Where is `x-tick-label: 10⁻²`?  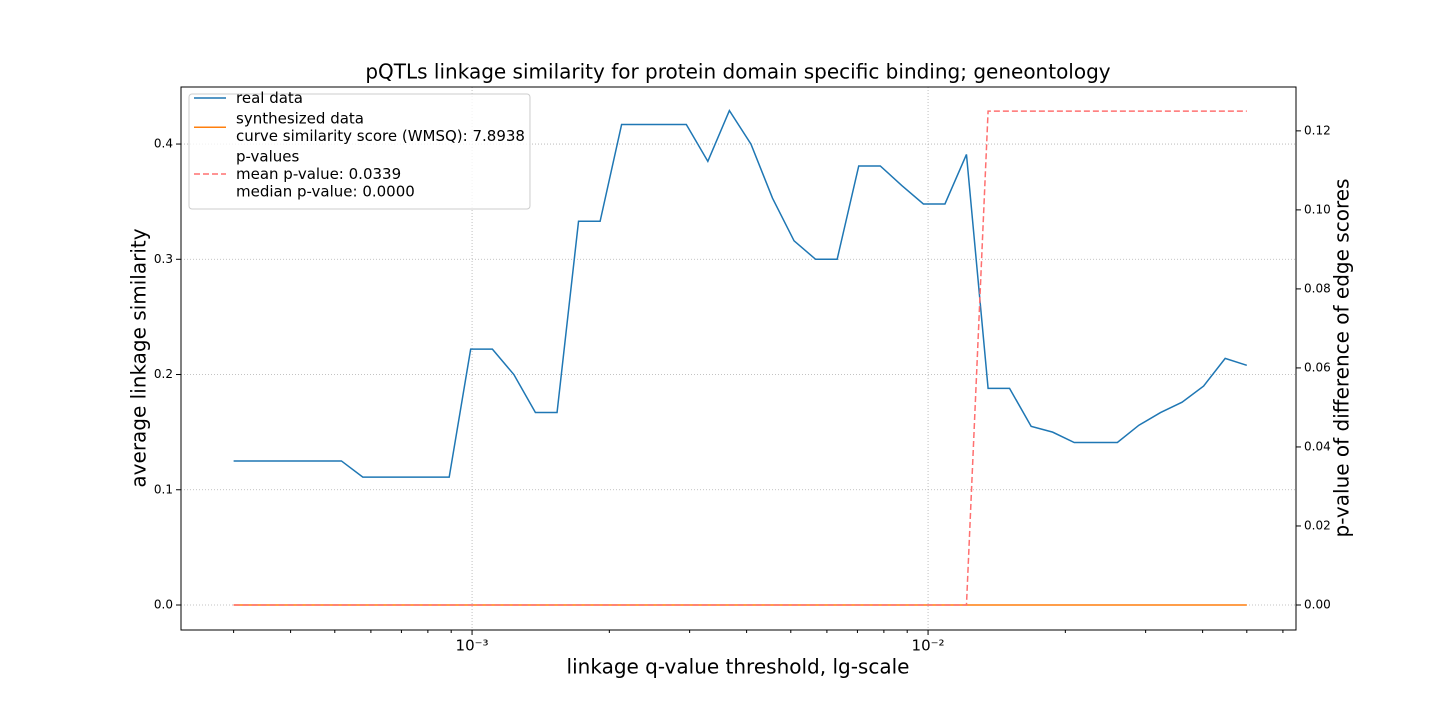 x-tick-label: 10⁻² is located at coordinates (928, 646).